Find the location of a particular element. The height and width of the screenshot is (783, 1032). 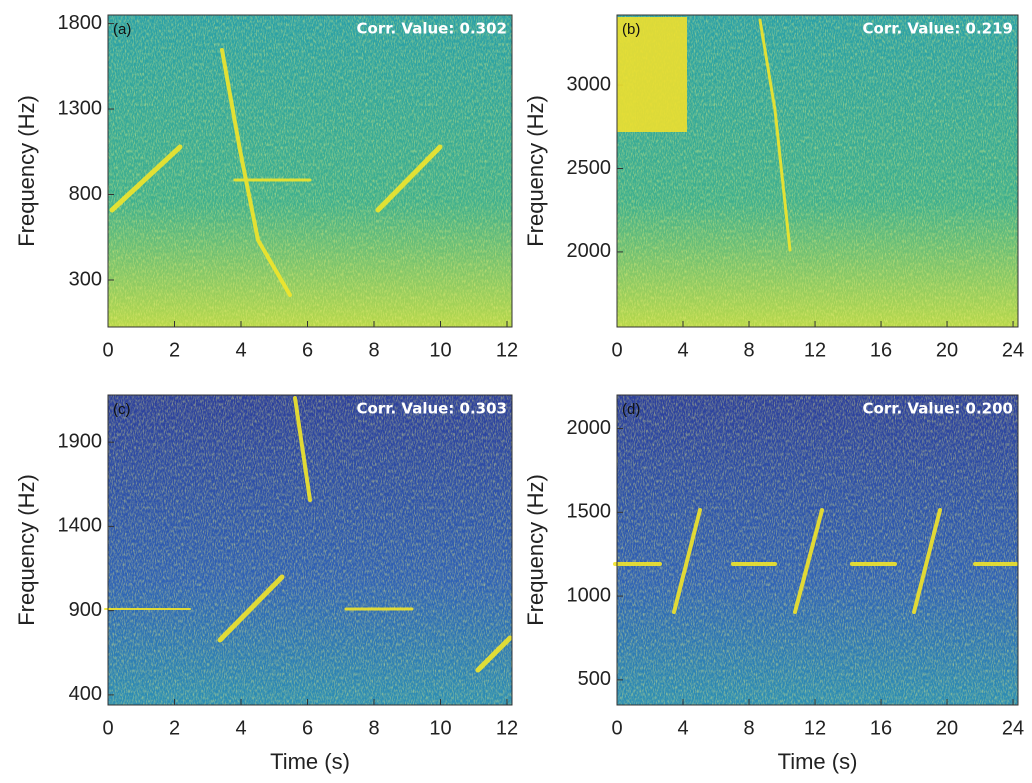

panel-label: (d) is located at coordinates (631, 409).